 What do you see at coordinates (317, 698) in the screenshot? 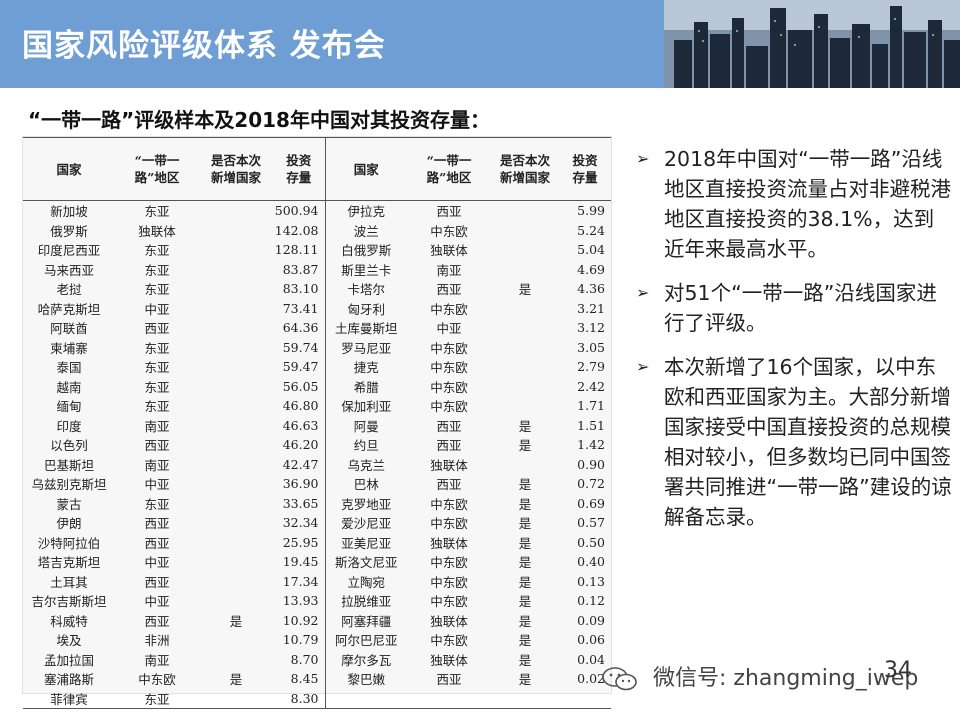
I see `table-row: 菲律宾 东亚 8.30` at bounding box center [317, 698].